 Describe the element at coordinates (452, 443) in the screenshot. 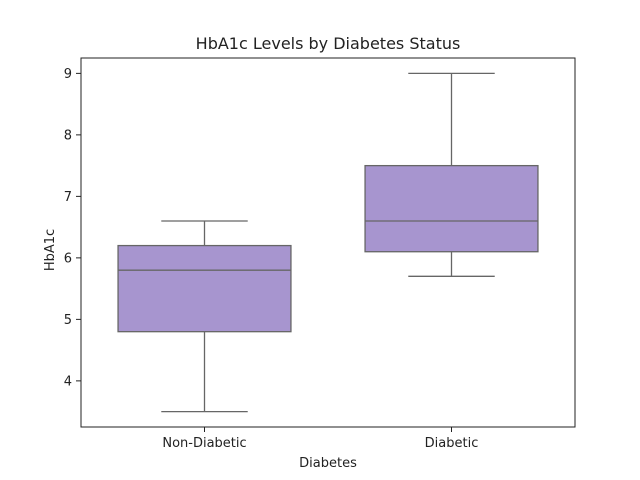

I see `x-tick-label: Diabetic` at that location.